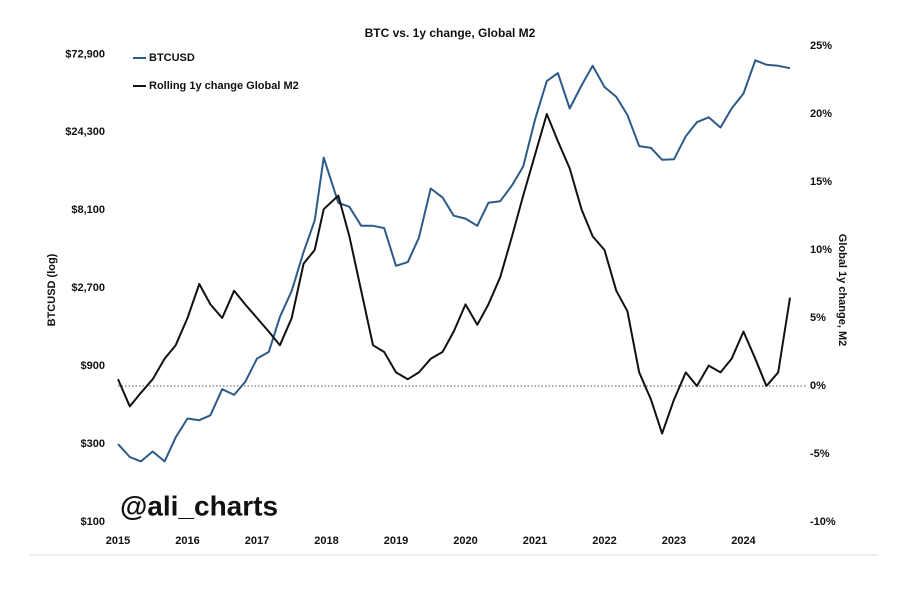  What do you see at coordinates (93, 444) in the screenshot?
I see `y-tick-label: $300` at bounding box center [93, 444].